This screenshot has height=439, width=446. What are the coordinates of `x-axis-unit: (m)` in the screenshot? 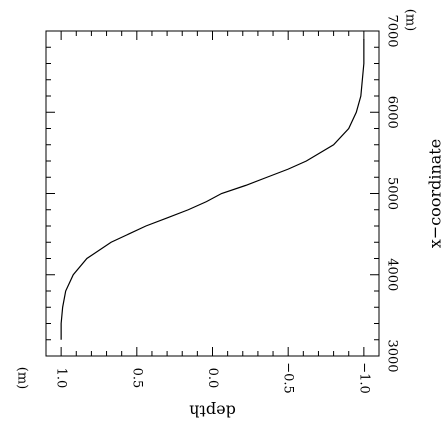 It's located at (410, 20).